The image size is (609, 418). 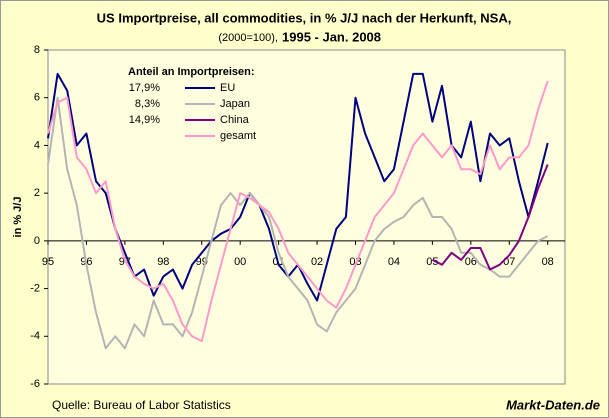 I want to click on legend-share: 17,9%, so click(x=144, y=88).